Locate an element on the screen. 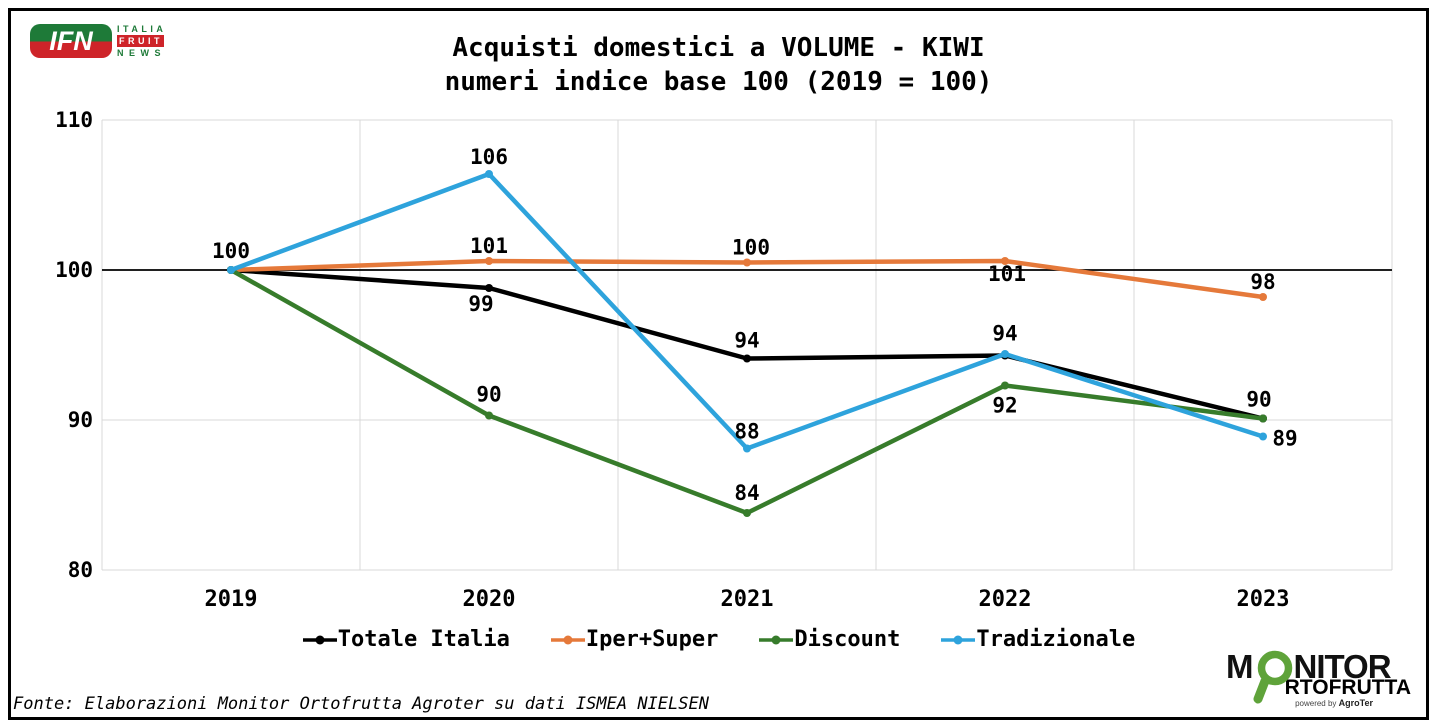 The width and height of the screenshot is (1437, 728). y-axis-tick-label: 100 is located at coordinates (74, 270).